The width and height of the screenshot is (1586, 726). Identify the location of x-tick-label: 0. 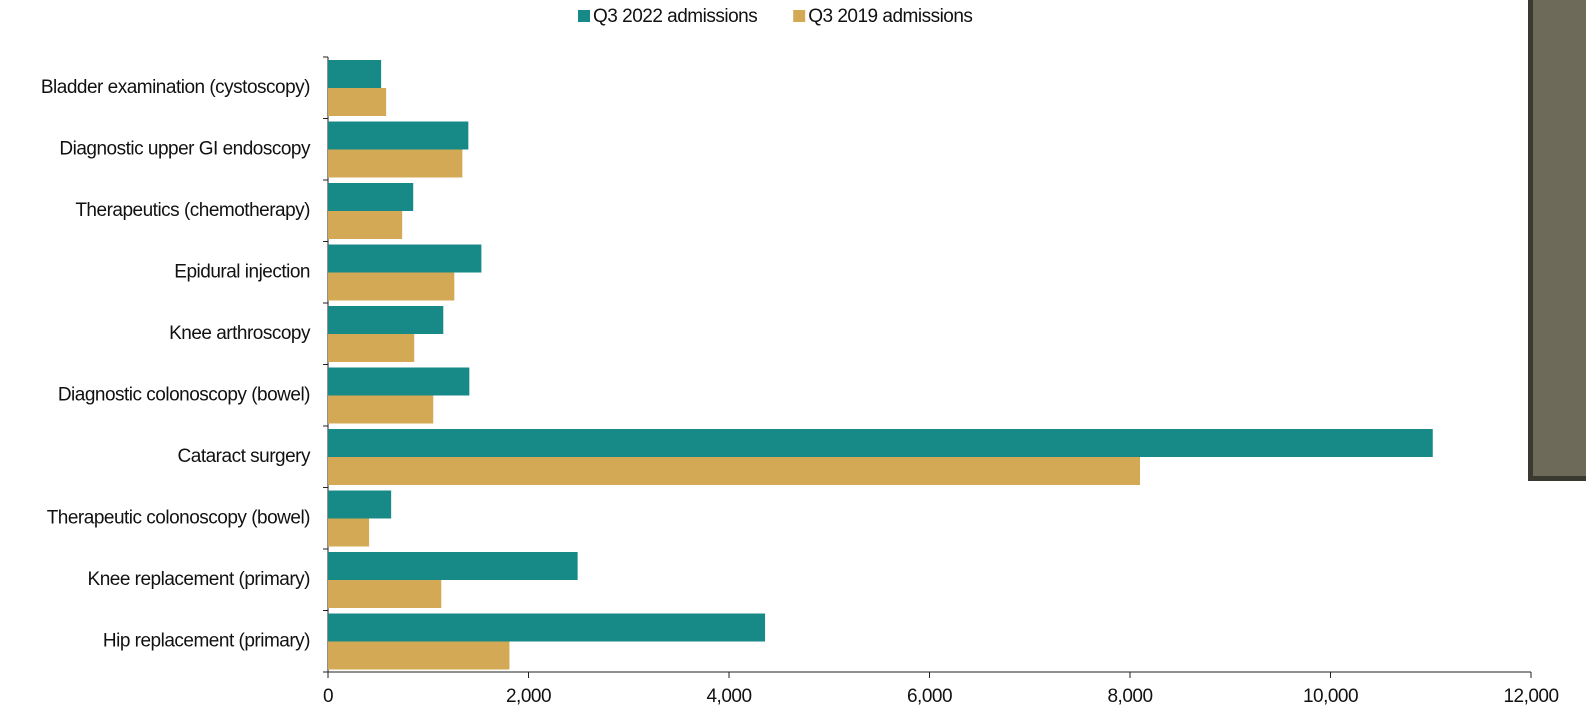
(328, 696).